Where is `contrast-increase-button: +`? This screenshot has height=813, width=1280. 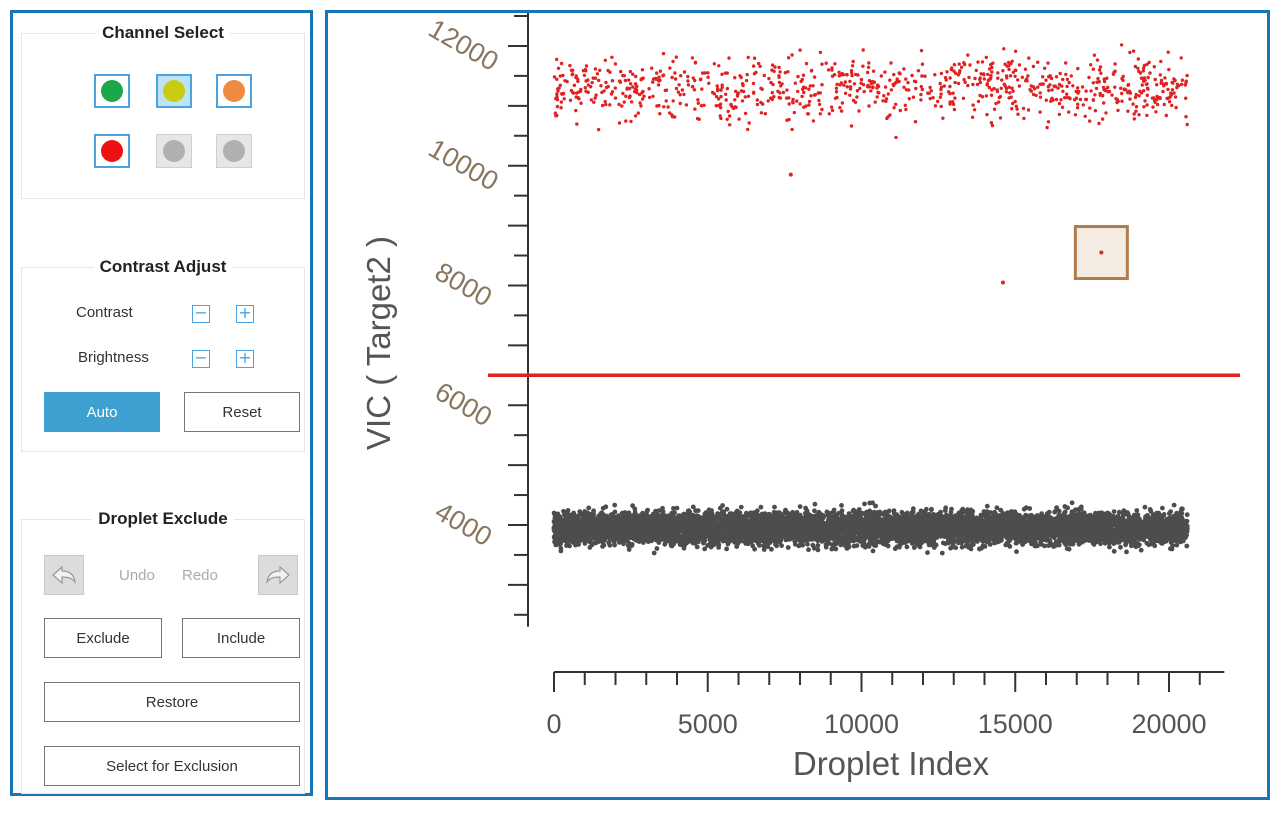 contrast-increase-button: + is located at coordinates (245, 314).